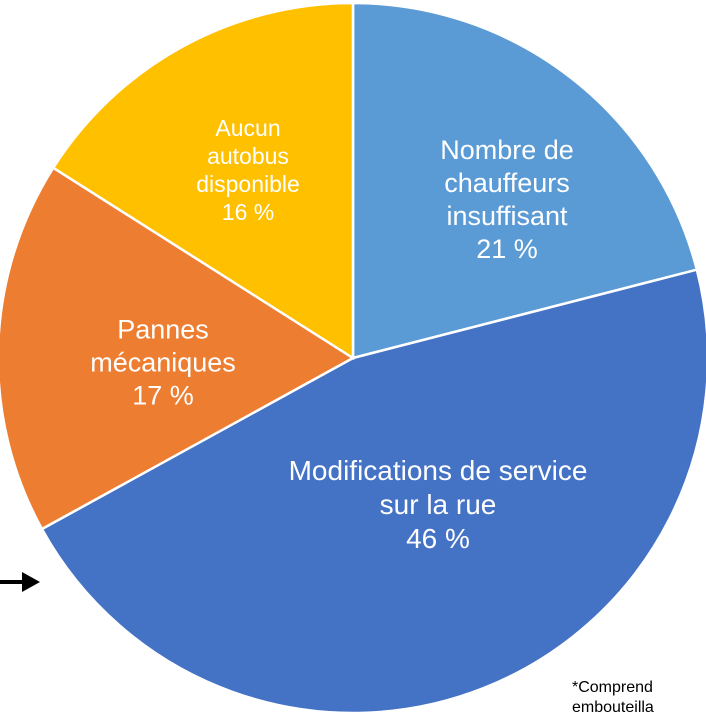 This screenshot has height=714, width=706. Describe the element at coordinates (248, 212) in the screenshot. I see `value-label: 16 %` at that location.